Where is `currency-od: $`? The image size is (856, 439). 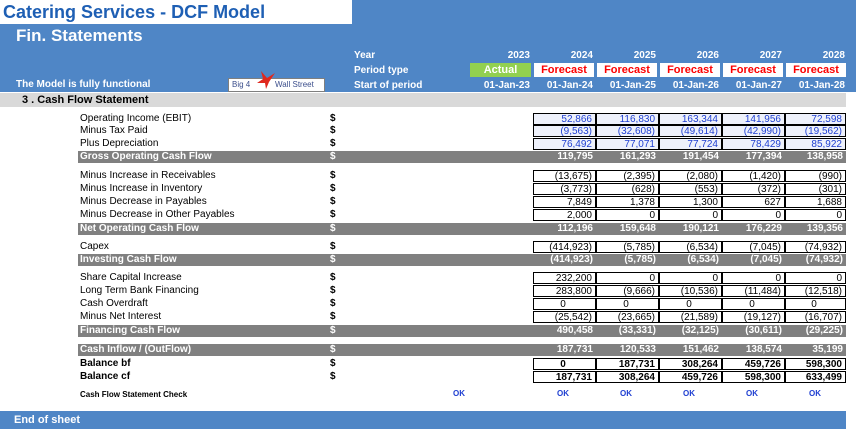
currency-od: $ is located at coordinates (333, 303).